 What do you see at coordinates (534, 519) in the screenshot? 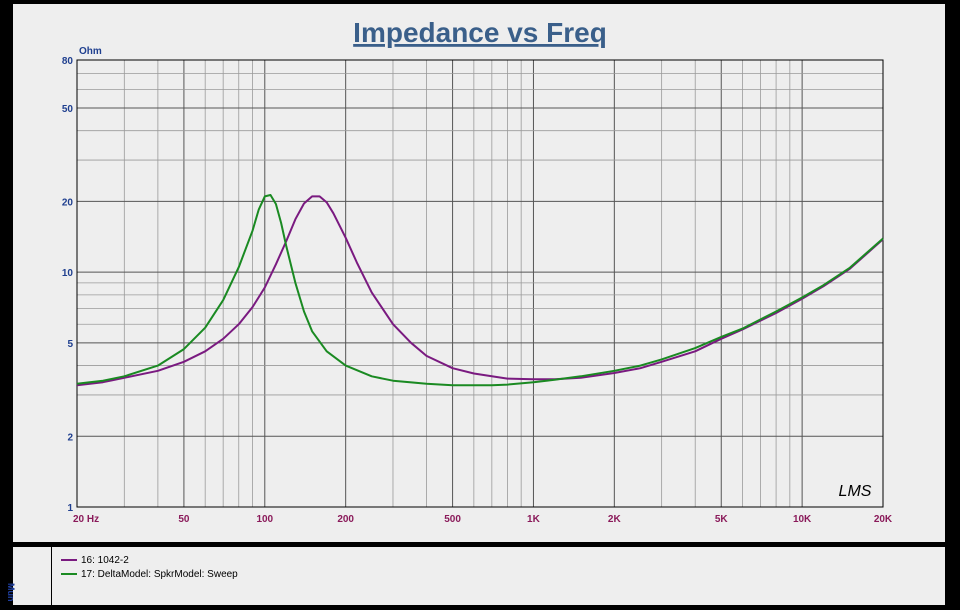
I see `x-tick-label: 1K` at bounding box center [534, 519].